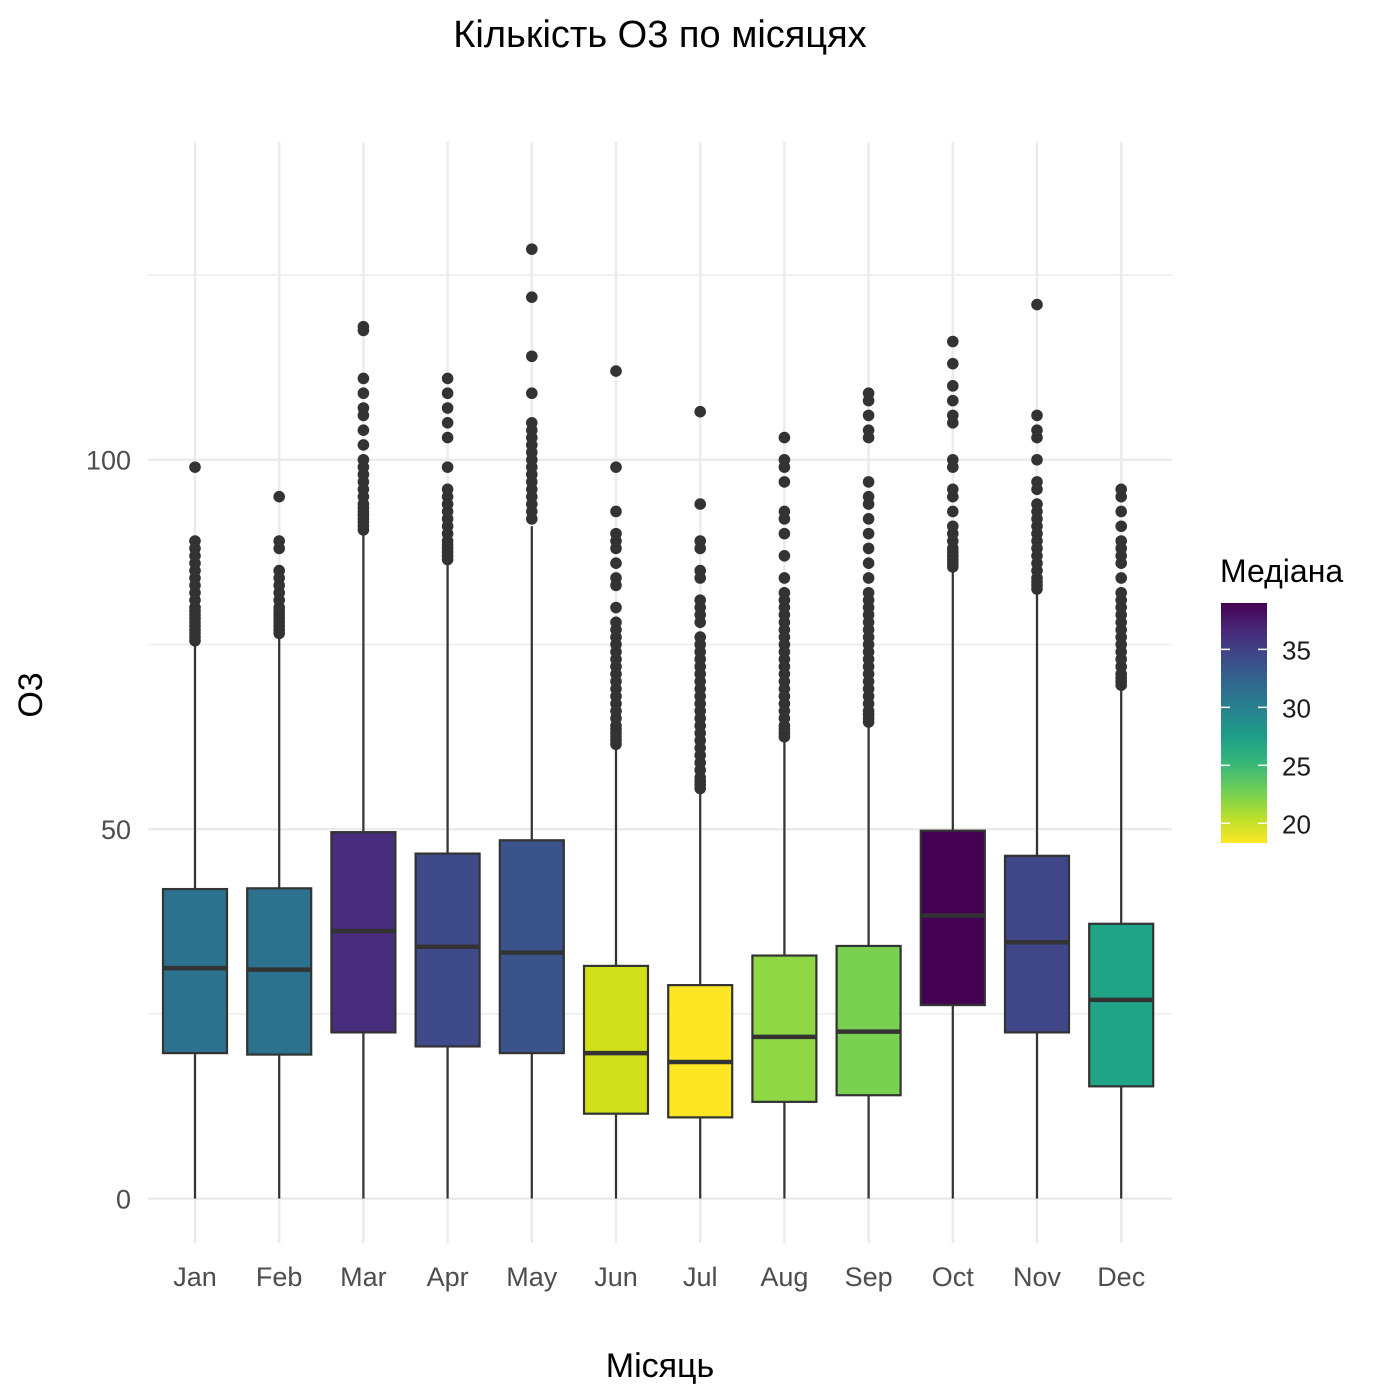 The width and height of the screenshot is (1400, 1400). I want to click on legend-colorbar, so click(1244, 723).